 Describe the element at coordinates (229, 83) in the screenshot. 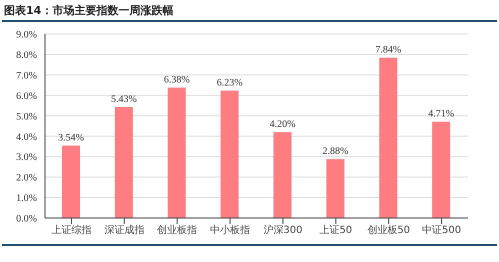

I see `data-label: 6.23%` at that location.